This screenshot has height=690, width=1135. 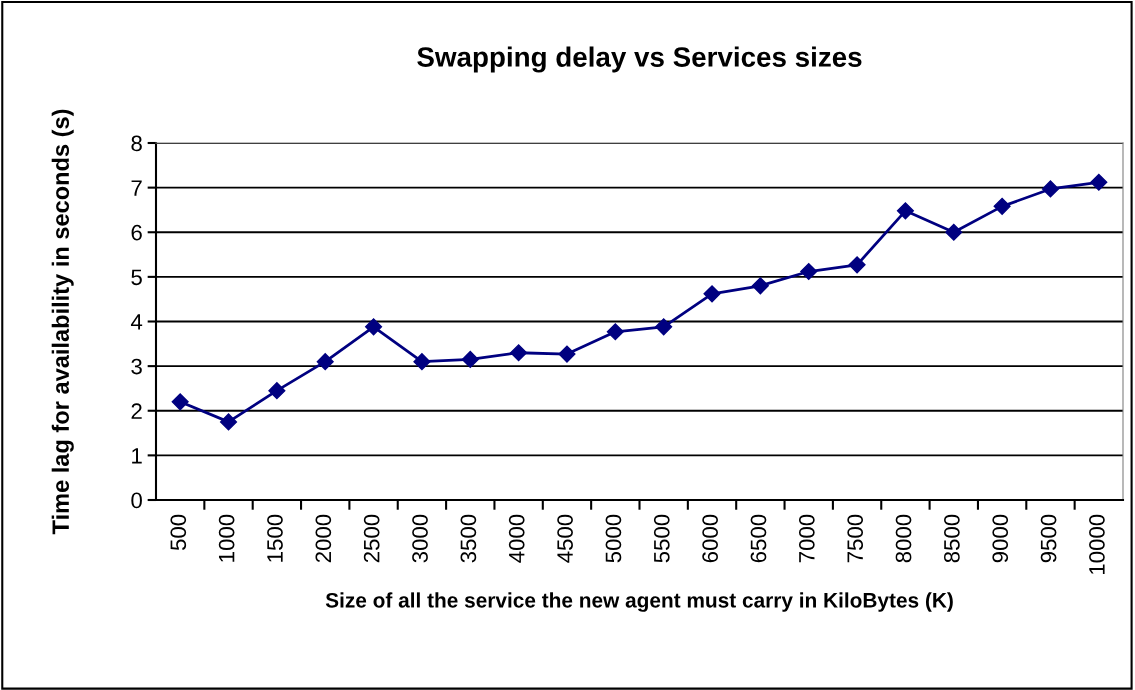 I want to click on x-tick-label: 8500, so click(x=952, y=538).